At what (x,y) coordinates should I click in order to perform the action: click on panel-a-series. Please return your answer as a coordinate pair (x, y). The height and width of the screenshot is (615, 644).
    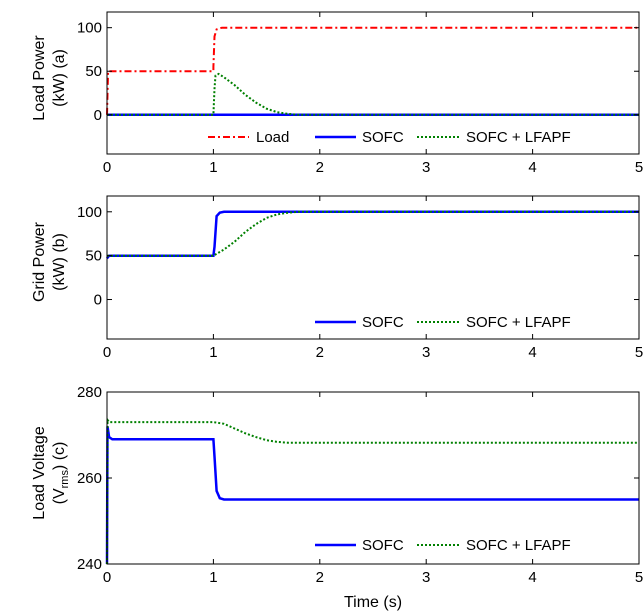
    Looking at the image, I should click on (372, 71).